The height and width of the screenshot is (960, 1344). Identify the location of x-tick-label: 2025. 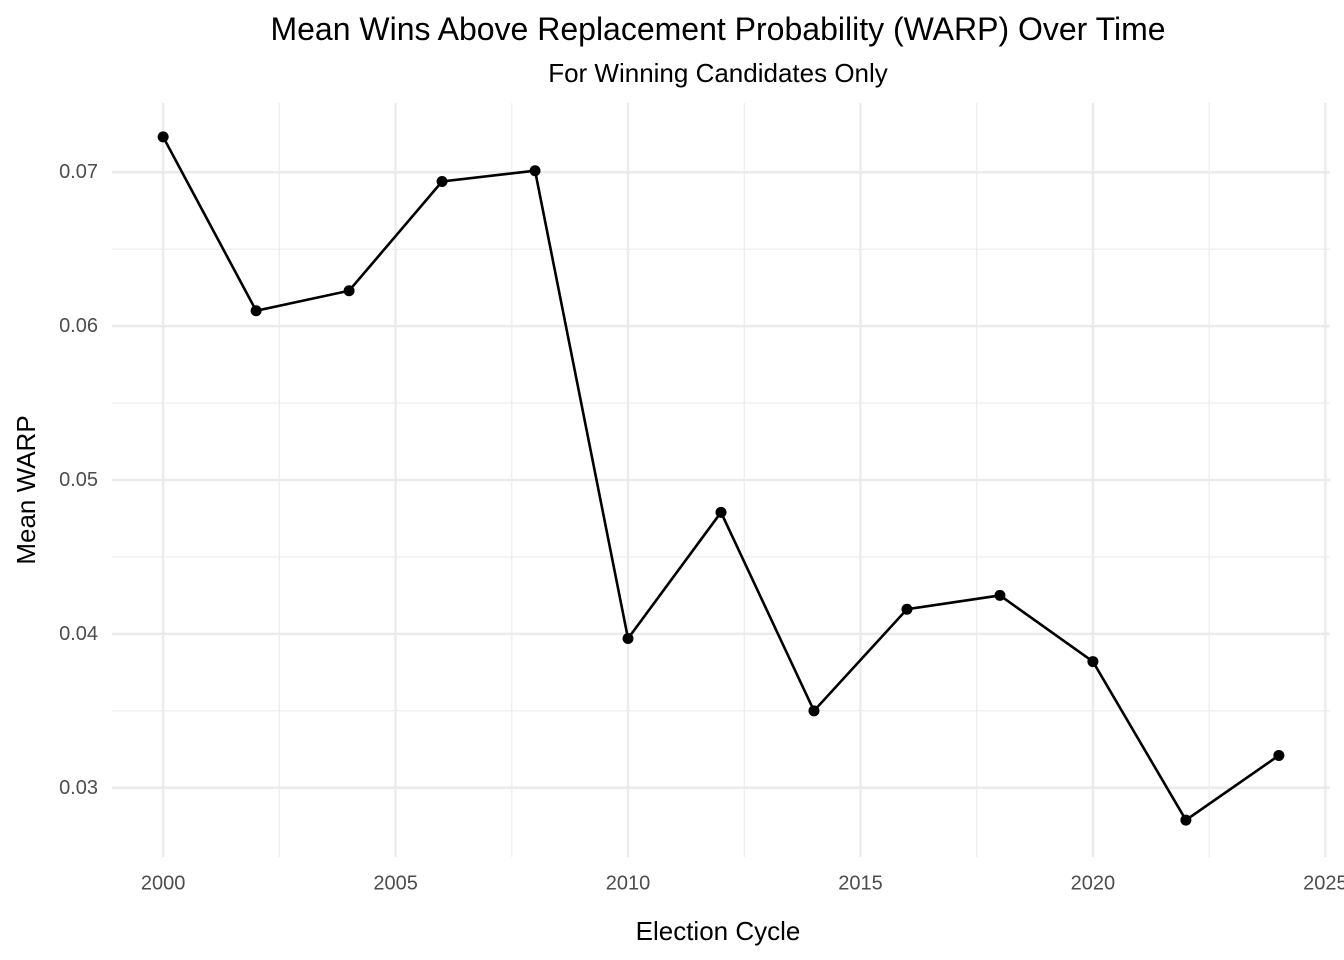
(1323, 884).